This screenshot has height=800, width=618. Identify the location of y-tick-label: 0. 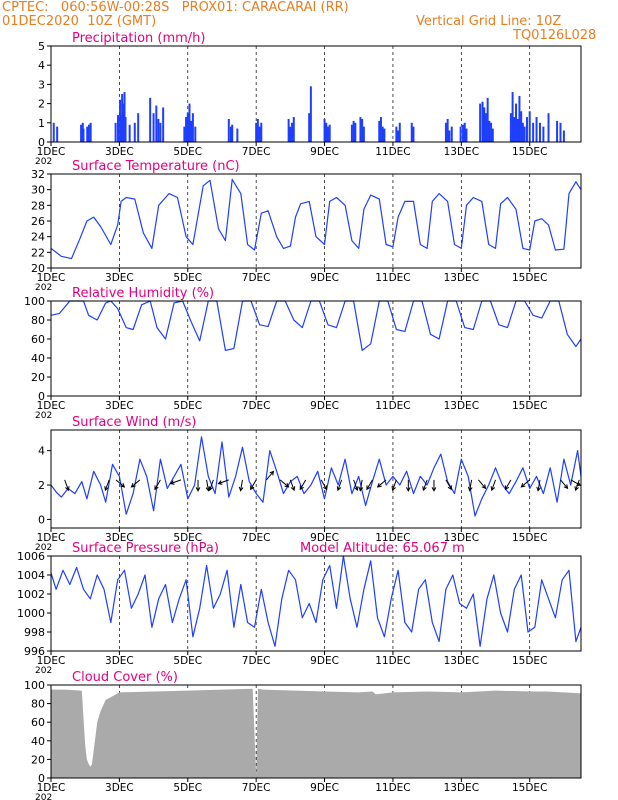
(41, 396).